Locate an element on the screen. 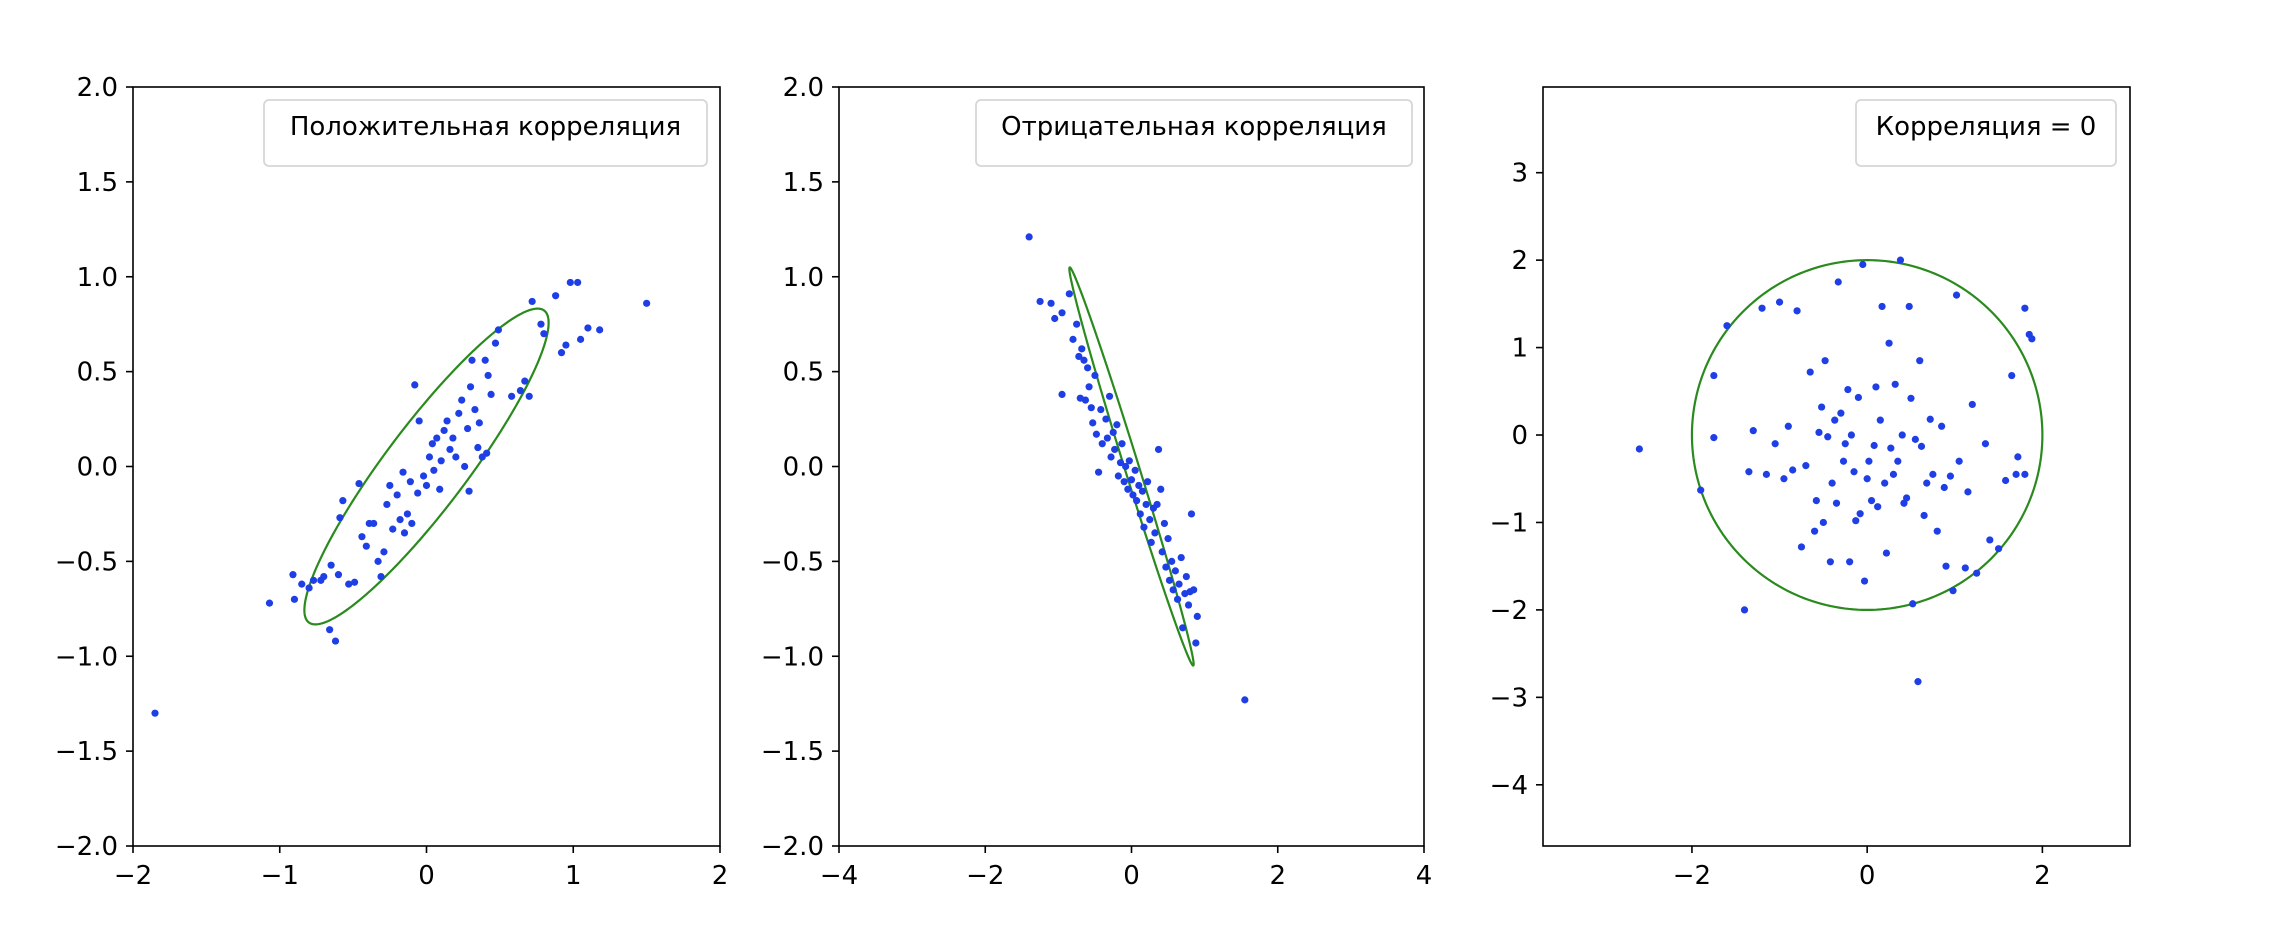  y-tick-label: −2 is located at coordinates (1509, 611).